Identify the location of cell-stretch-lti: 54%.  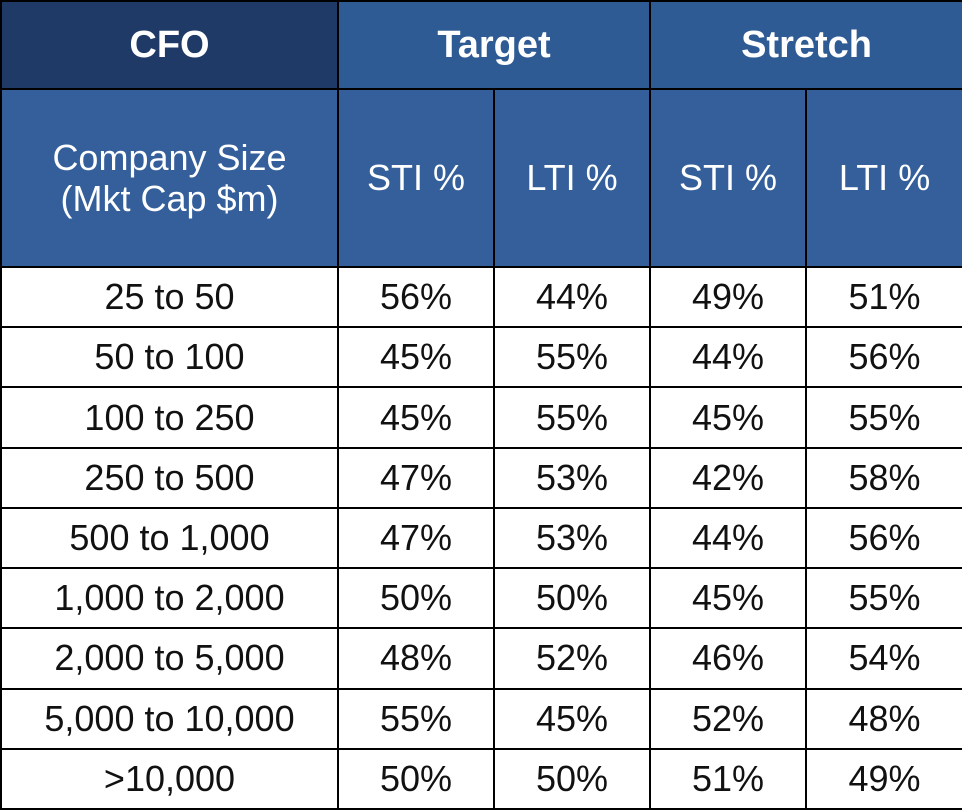
(883, 658).